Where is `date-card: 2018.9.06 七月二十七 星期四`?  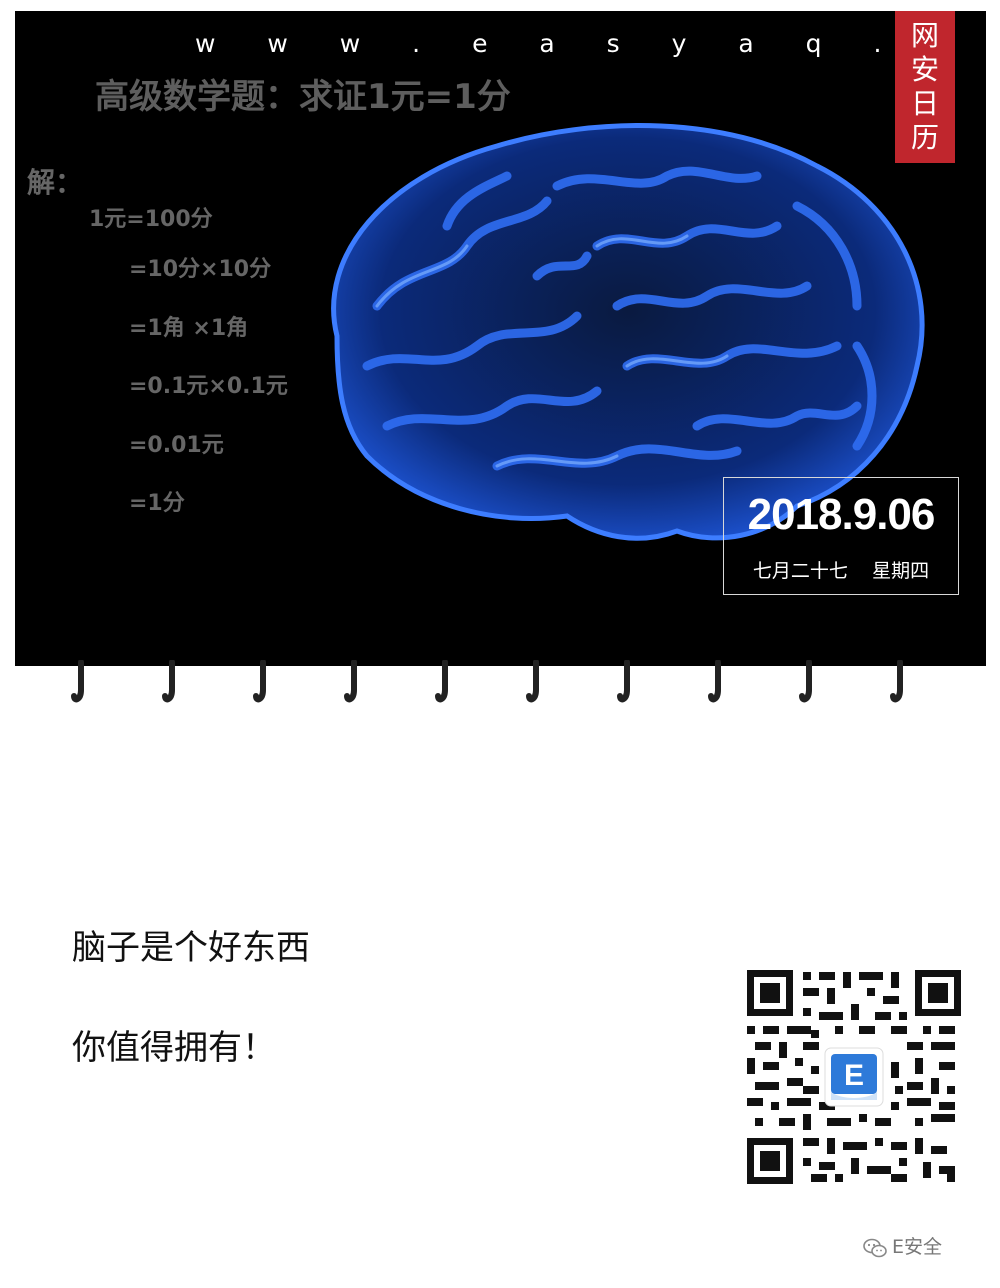 date-card: 2018.9.06 七月二十七 星期四 is located at coordinates (841, 536).